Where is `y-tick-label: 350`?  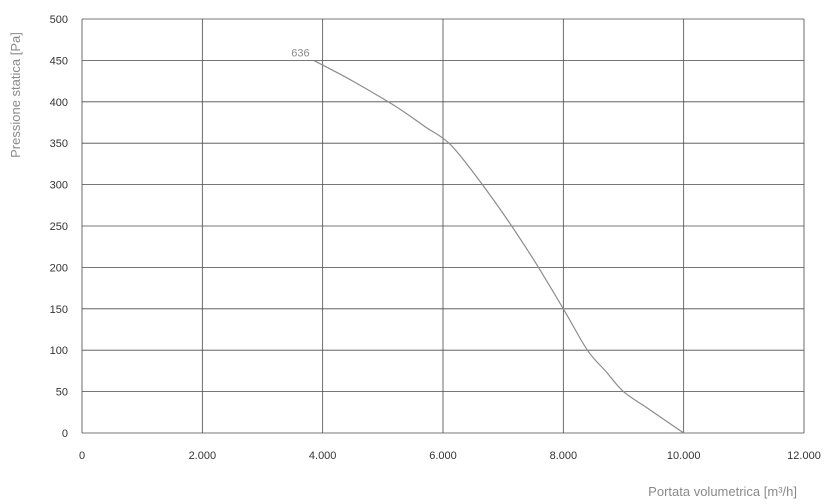 y-tick-label: 350 is located at coordinates (59, 144).